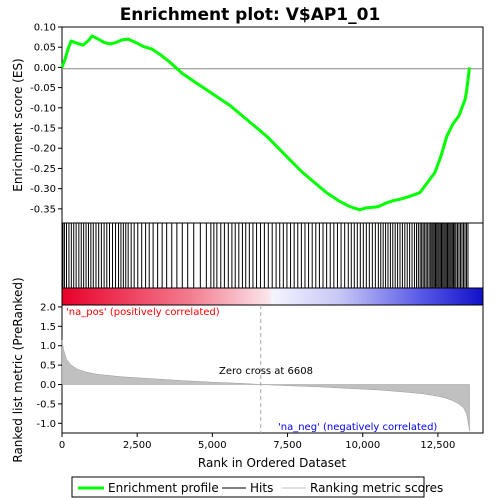  I want to click on x-axis: 0 2,500 5,000 7,500 10,000 12,500, so click(257, 442).